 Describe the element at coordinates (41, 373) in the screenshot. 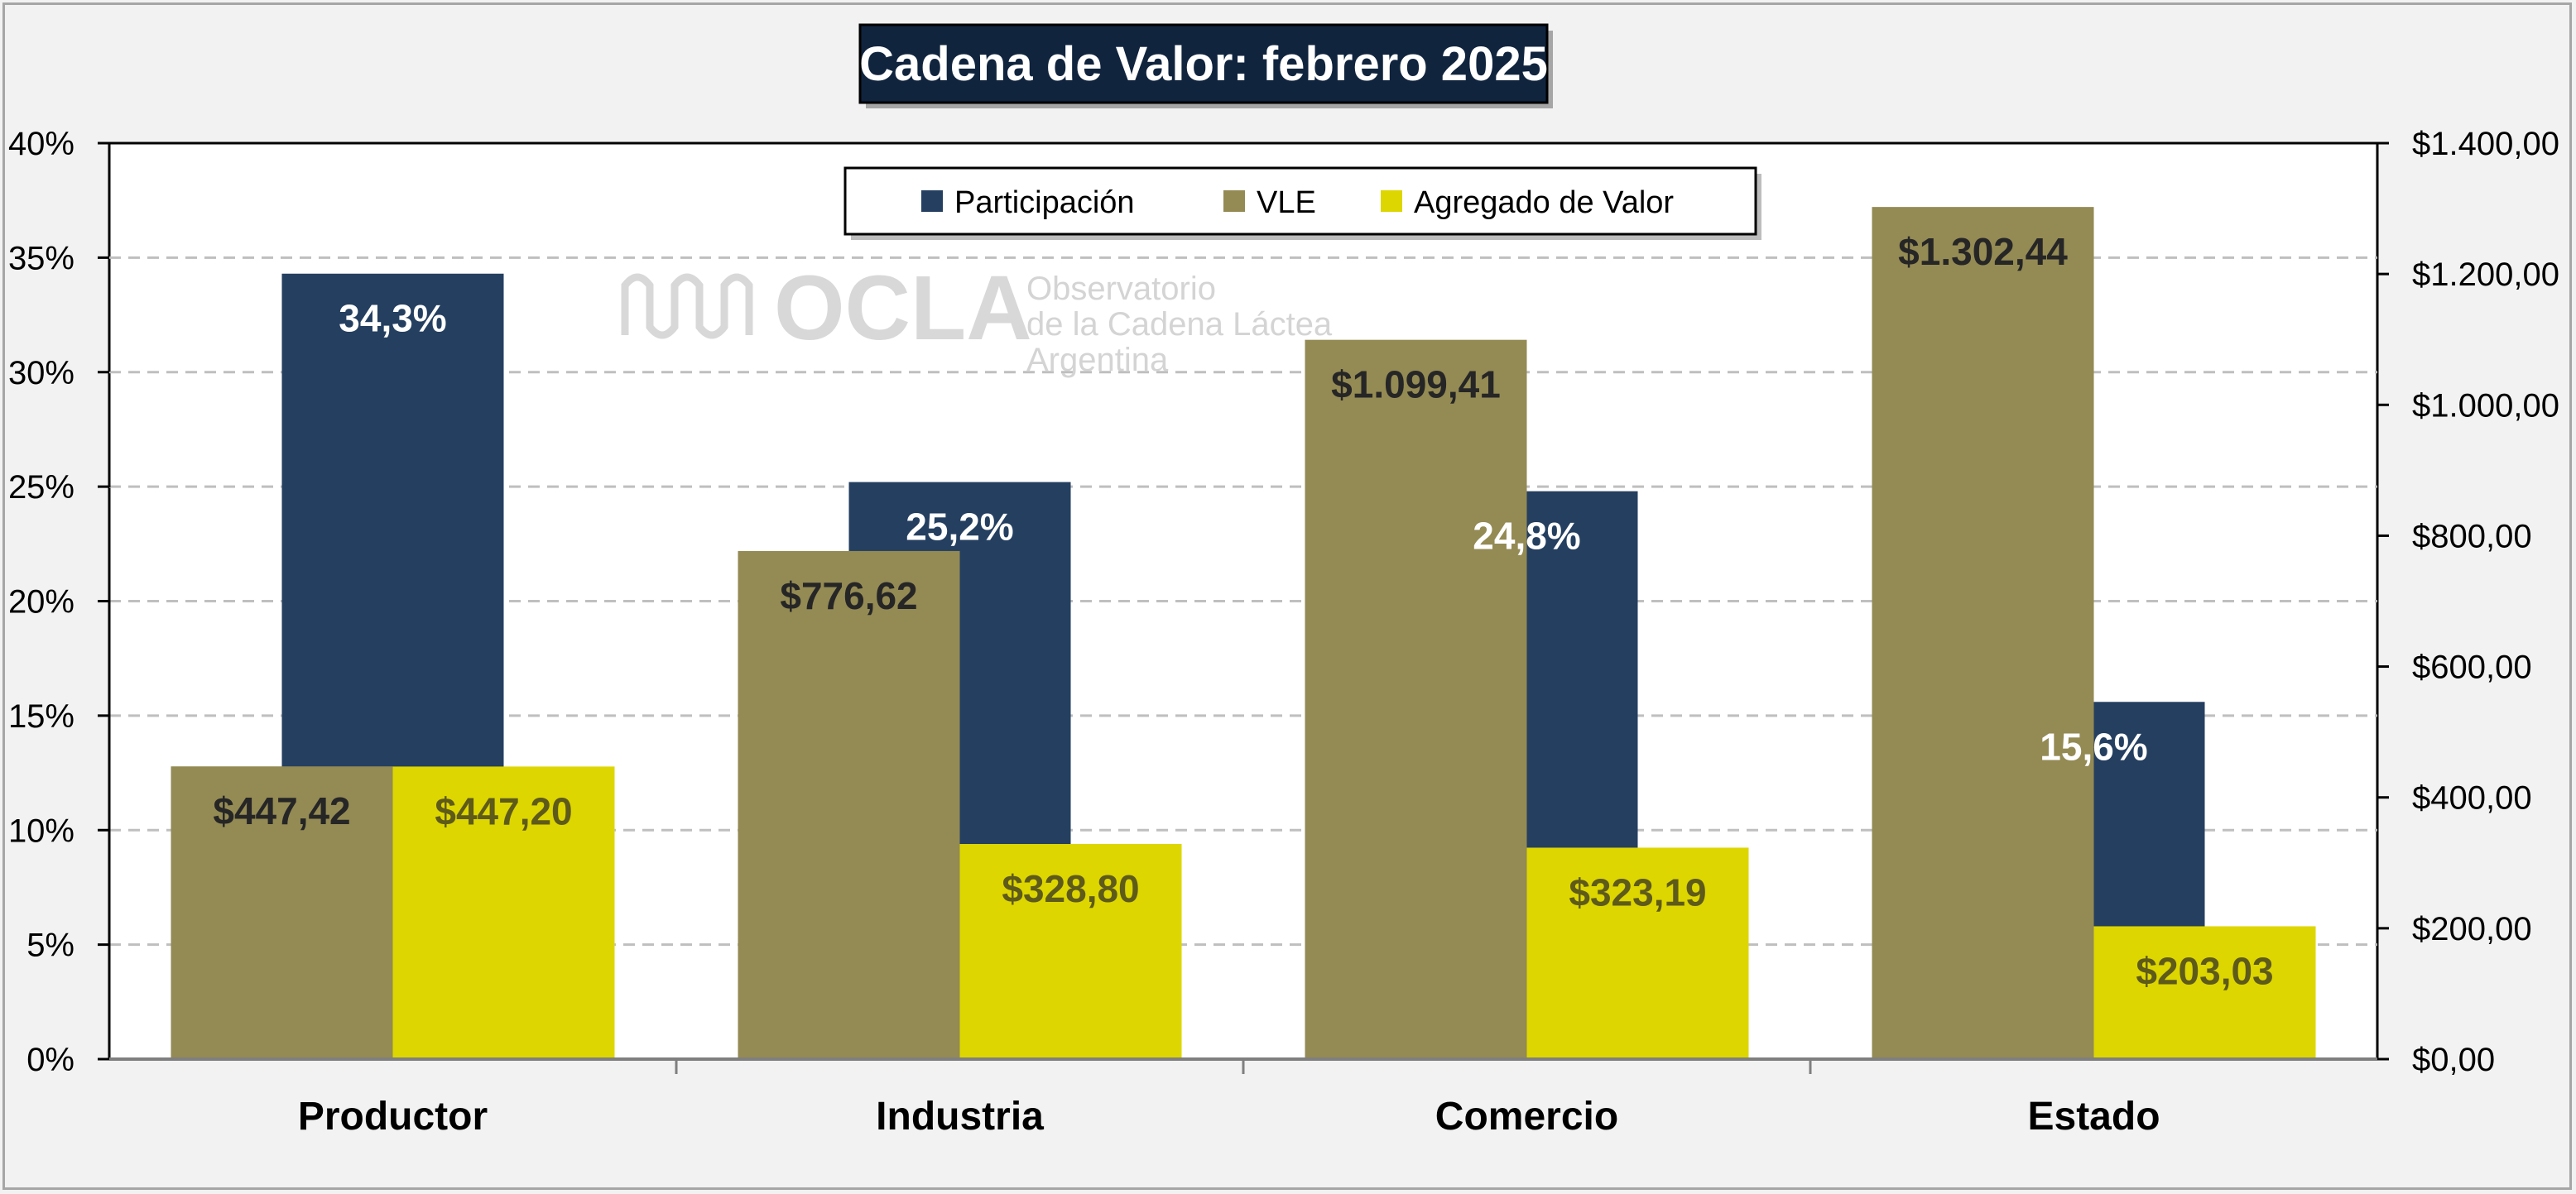

I see `y-left-tick-label: 30%` at that location.